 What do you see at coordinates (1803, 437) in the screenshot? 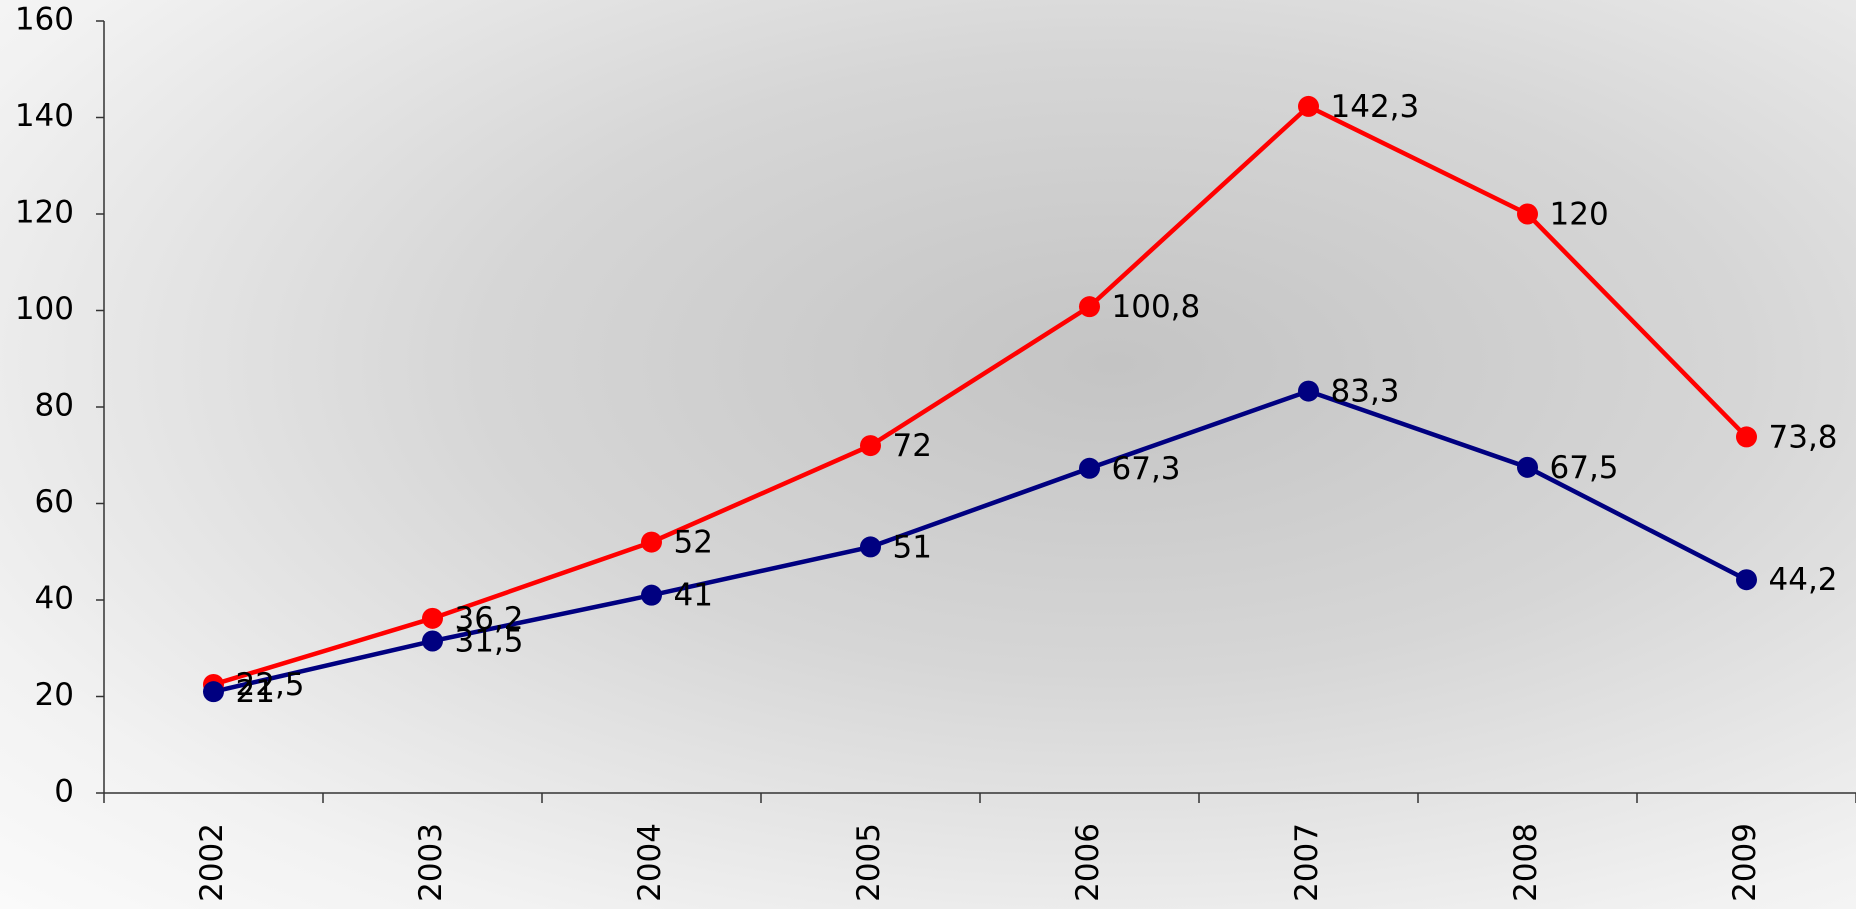
I see `data-label: 73,8` at bounding box center [1803, 437].